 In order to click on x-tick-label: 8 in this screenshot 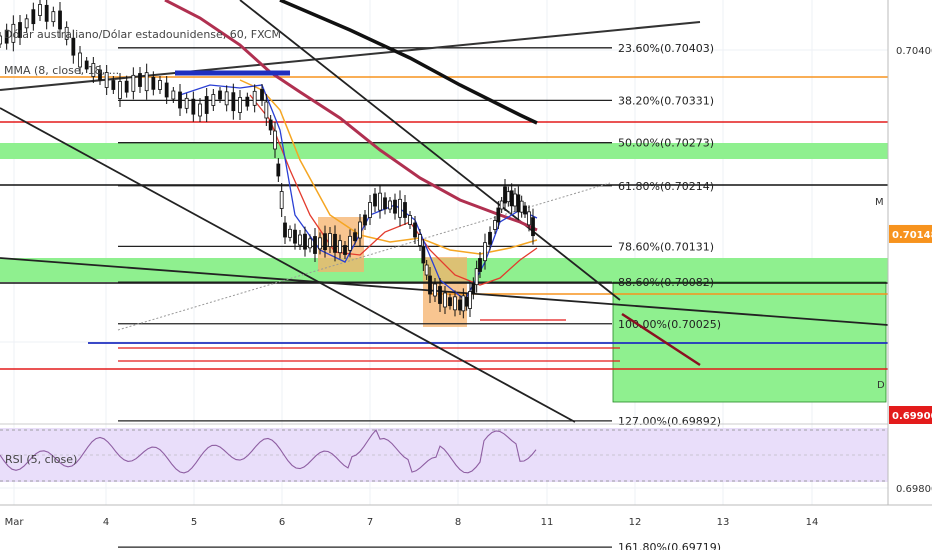, I will do `click(458, 522)`.